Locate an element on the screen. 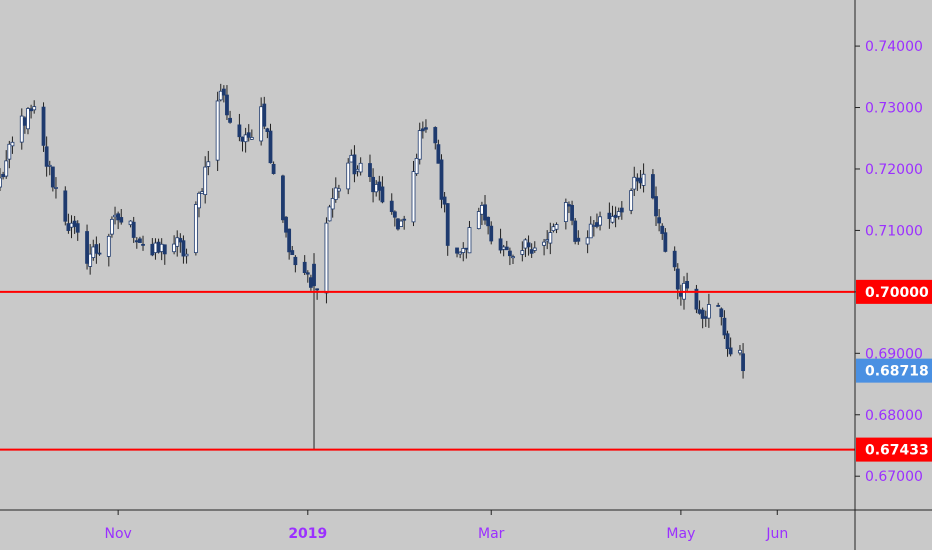 Image resolution: width=932 pixels, height=550 pixels. badge-label: 0.67433 is located at coordinates (897, 451).